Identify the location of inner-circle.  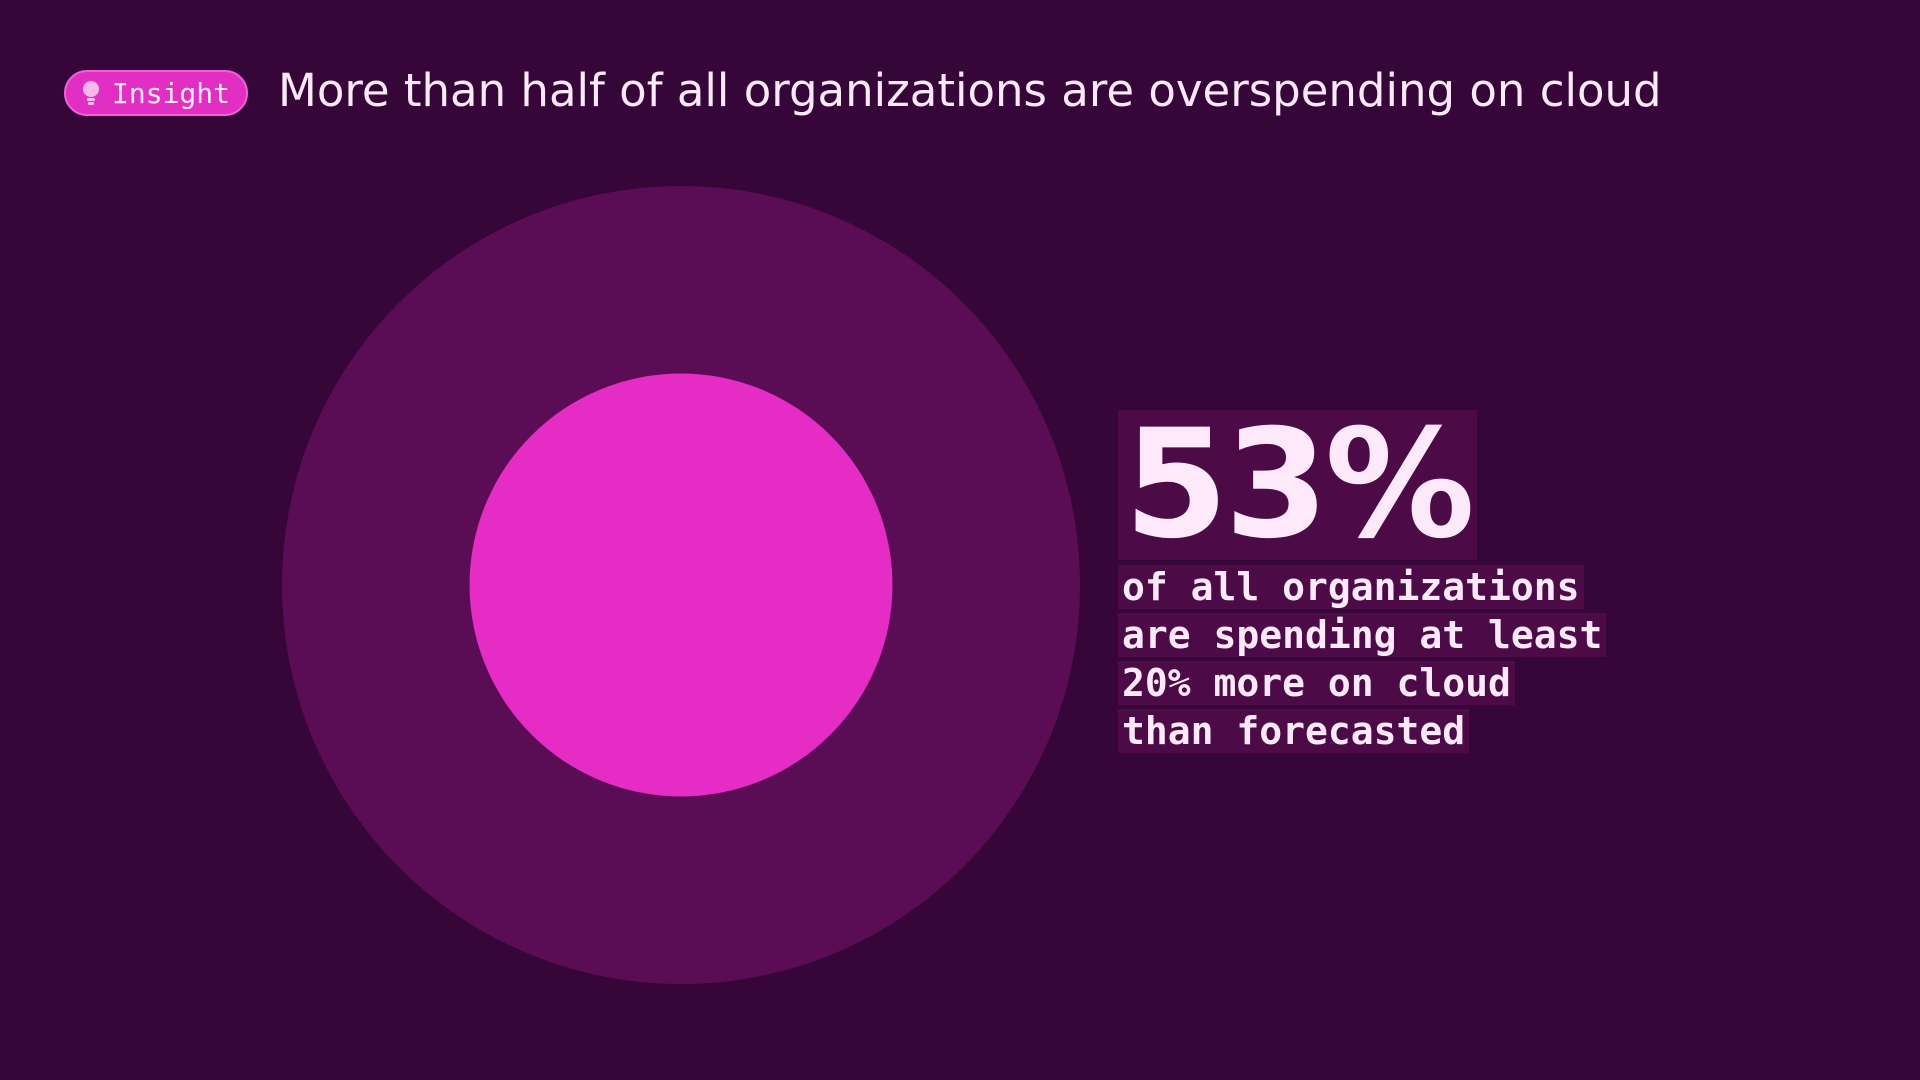
(681, 585).